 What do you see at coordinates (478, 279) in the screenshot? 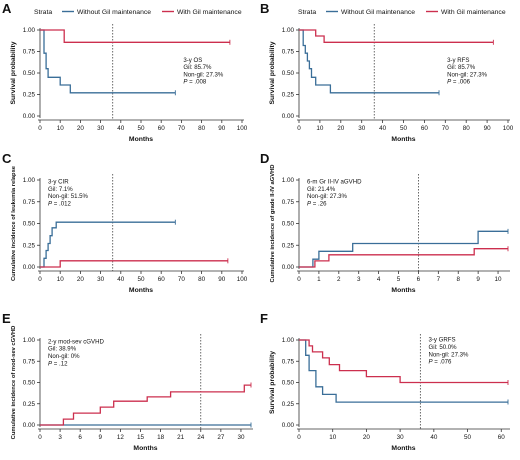
I see `x-tick-label: 9` at bounding box center [478, 279].